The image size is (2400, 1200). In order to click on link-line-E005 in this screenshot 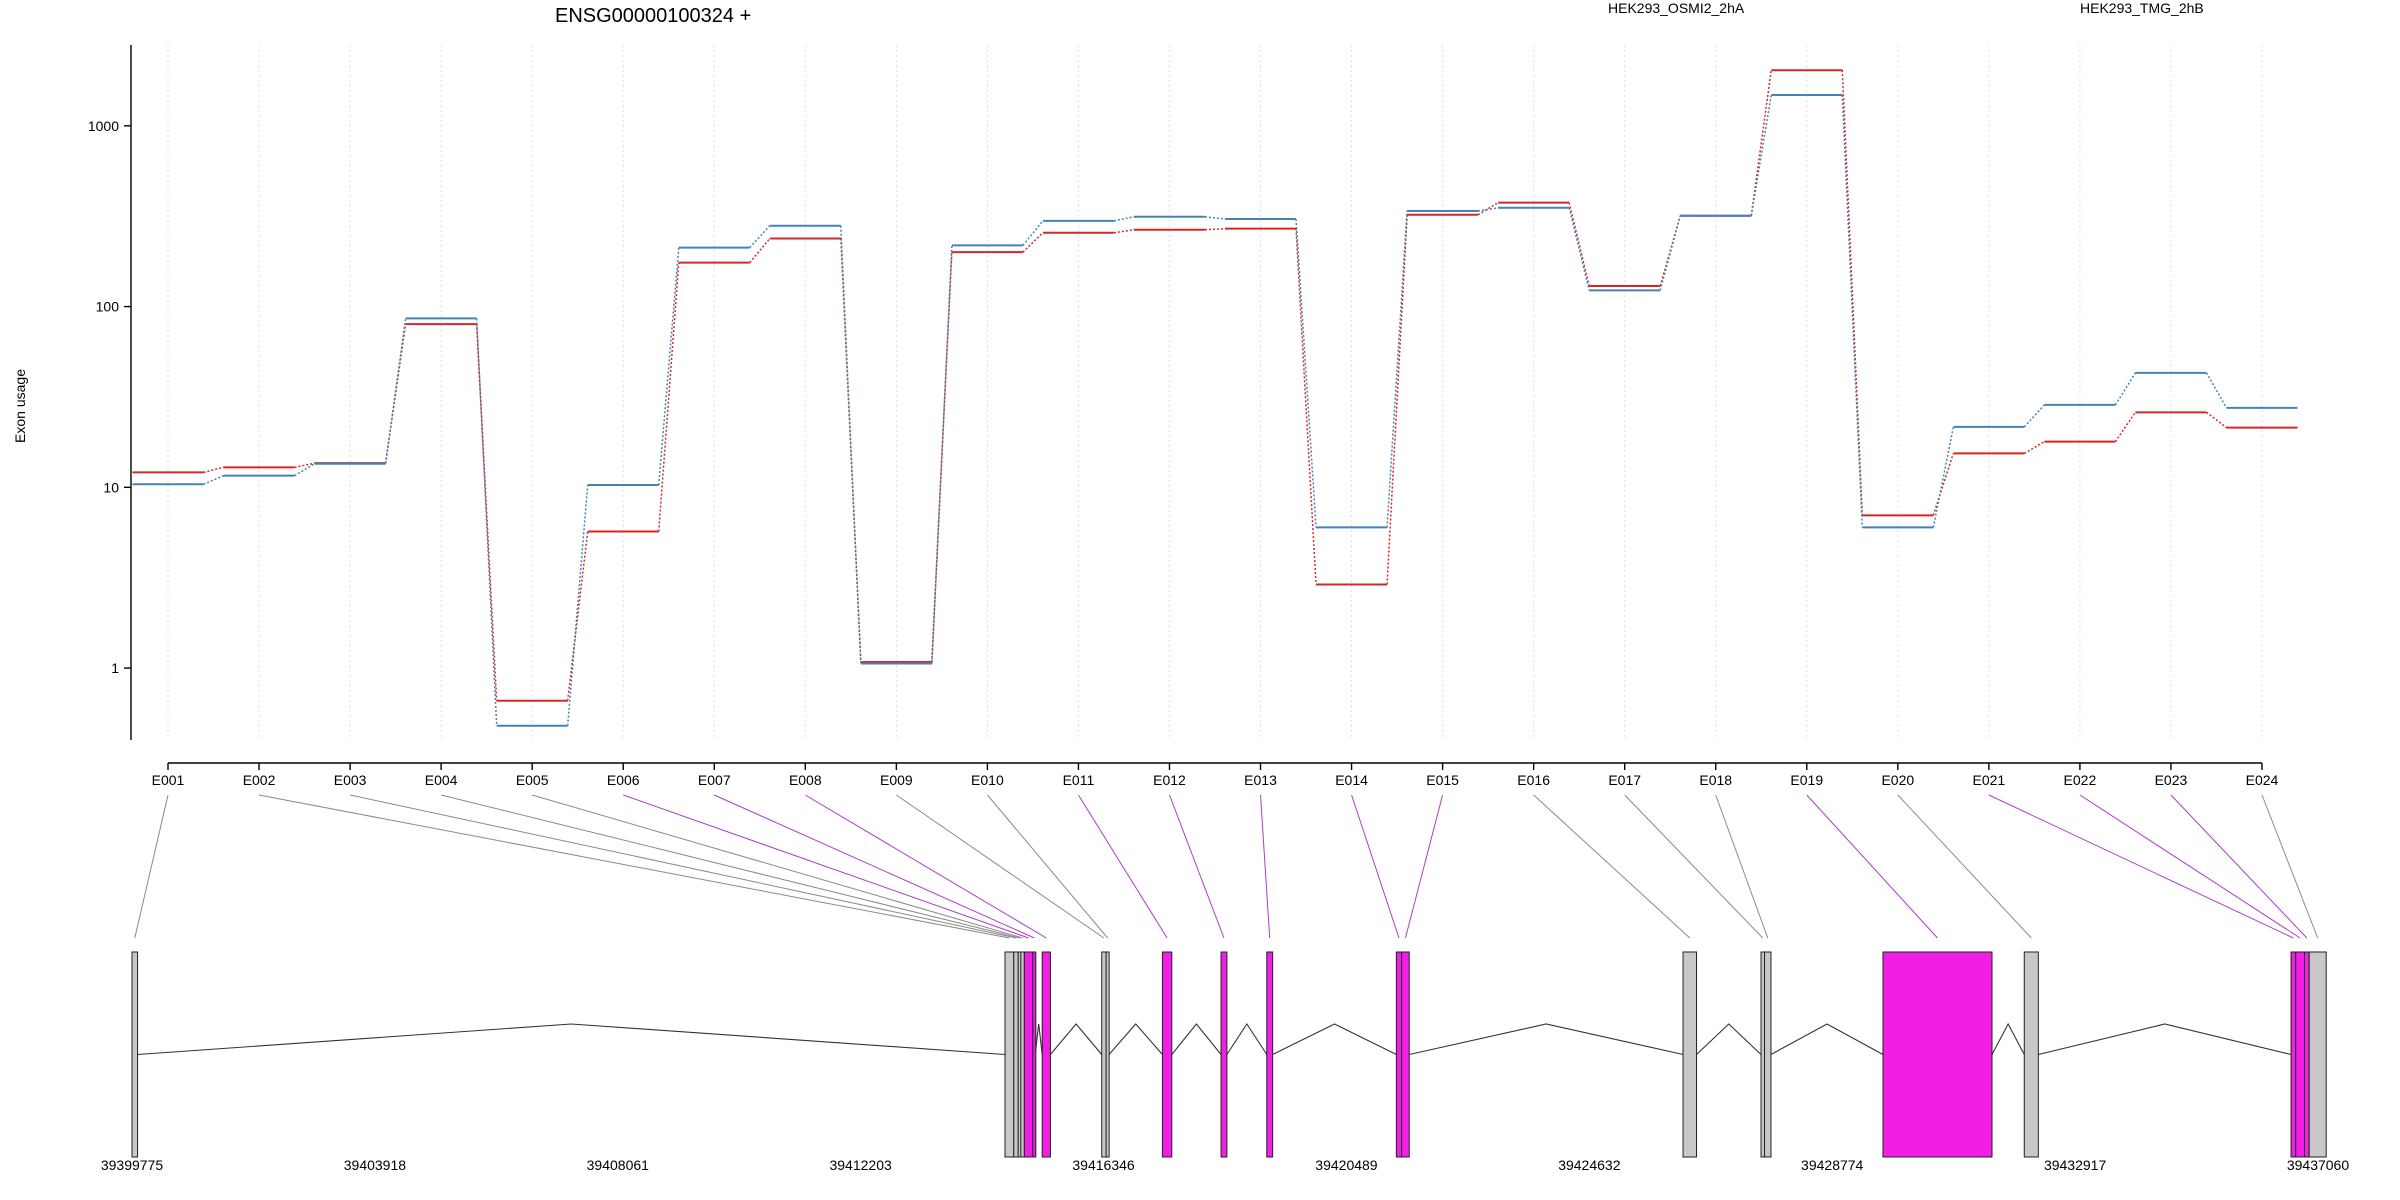, I will do `click(777, 866)`.